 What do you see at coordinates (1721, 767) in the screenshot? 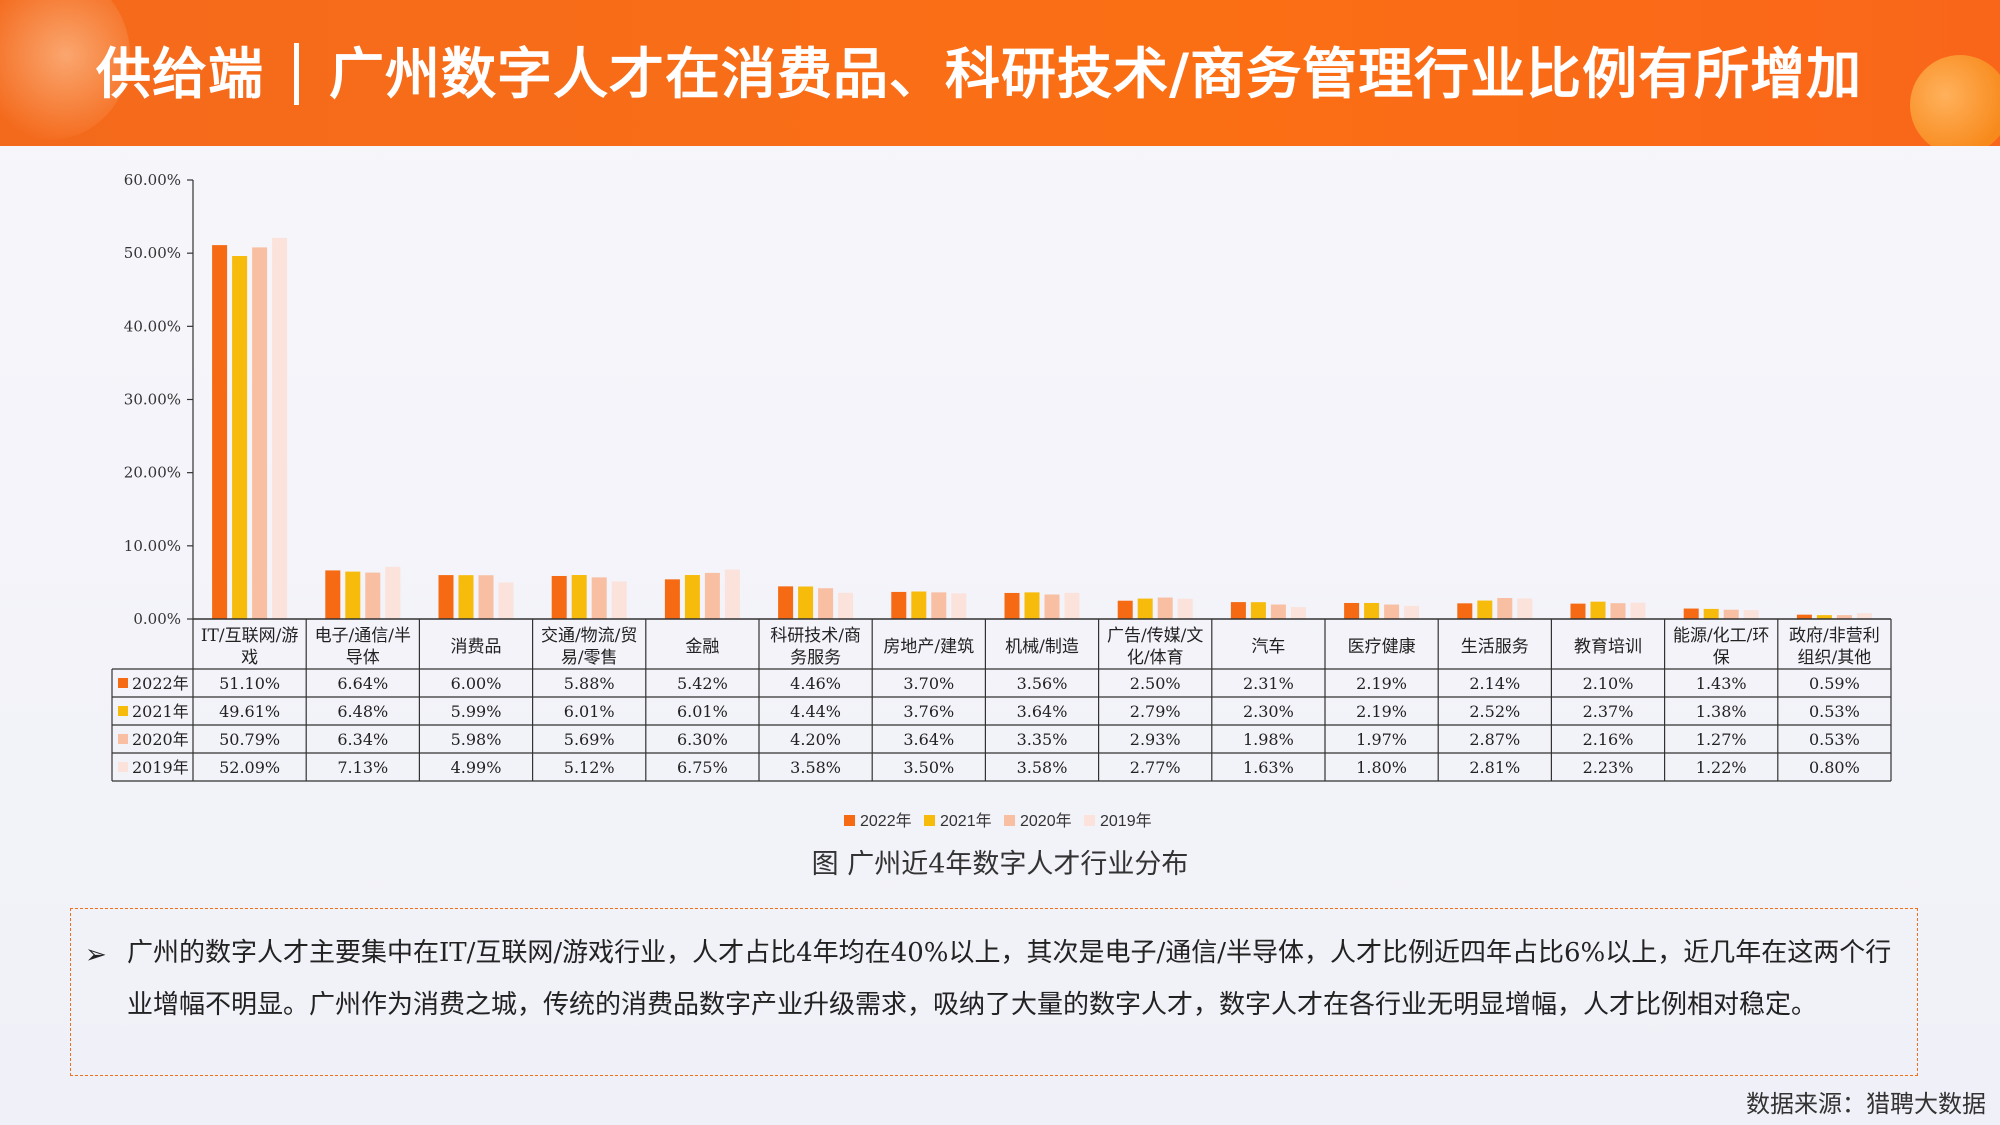
I see `table-cell-value: 1.22%` at bounding box center [1721, 767].